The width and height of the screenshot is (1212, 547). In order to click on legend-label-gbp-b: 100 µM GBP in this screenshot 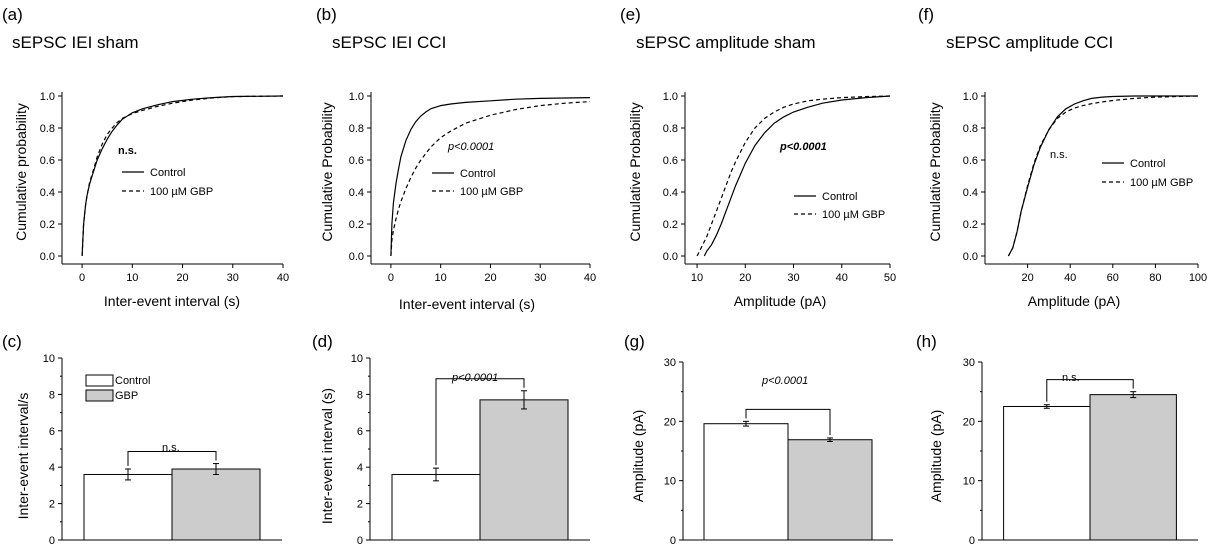, I will do `click(491, 192)`.